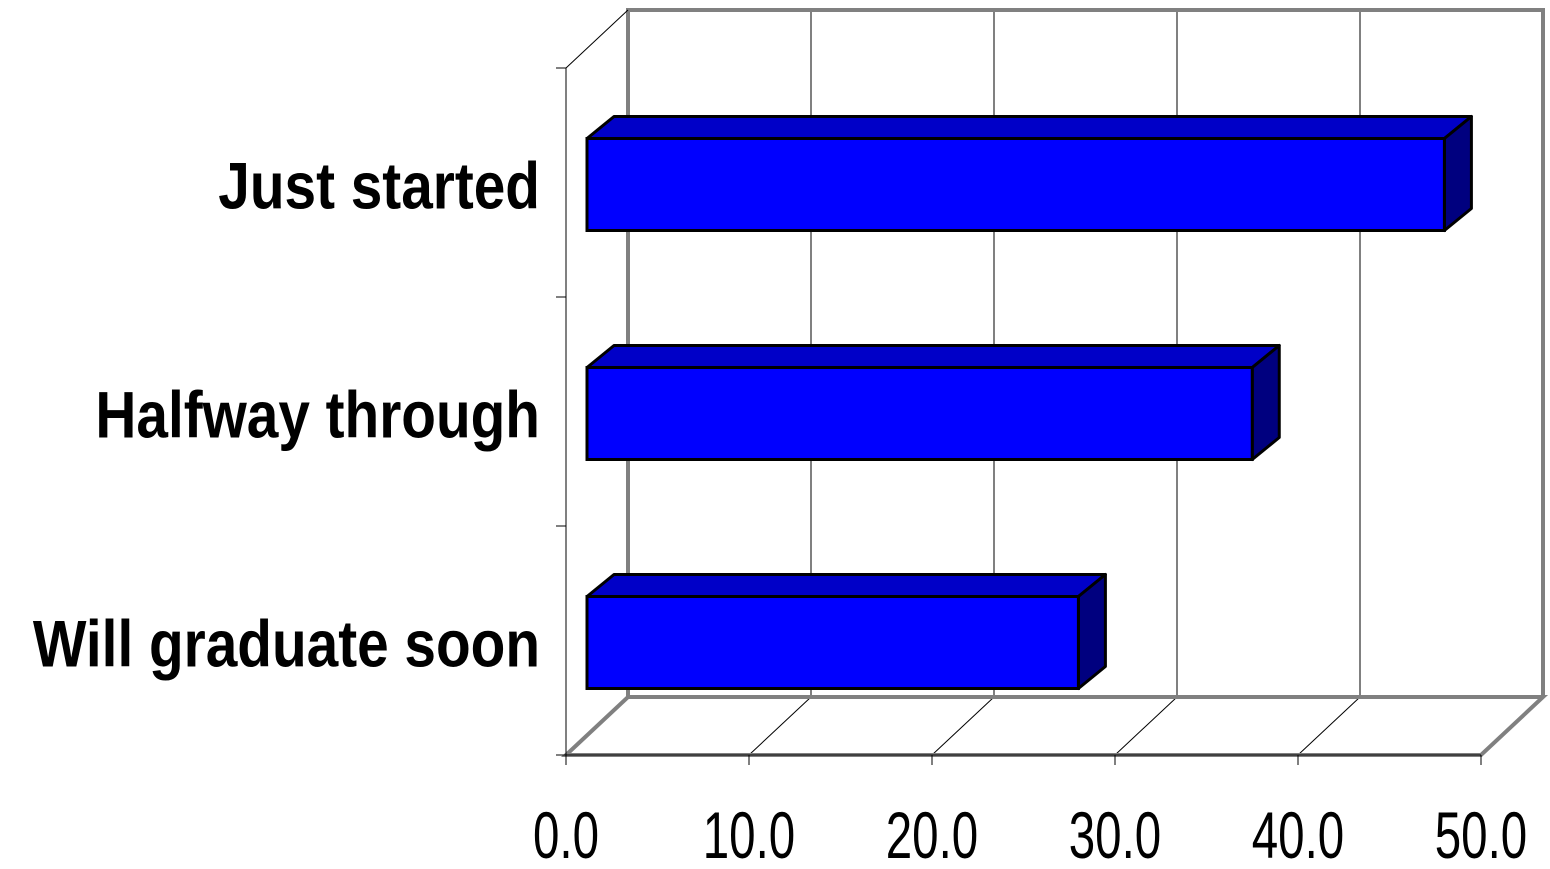 The image size is (1550, 869). I want to click on frame-left-top-diagonal, so click(597, 39).